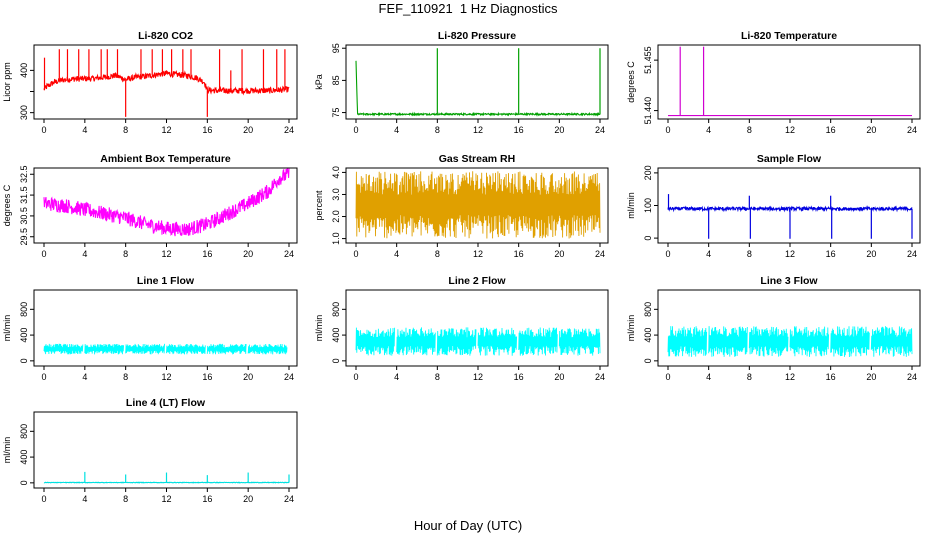  I want to click on y-tick-label: 4.0, so click(336, 172).